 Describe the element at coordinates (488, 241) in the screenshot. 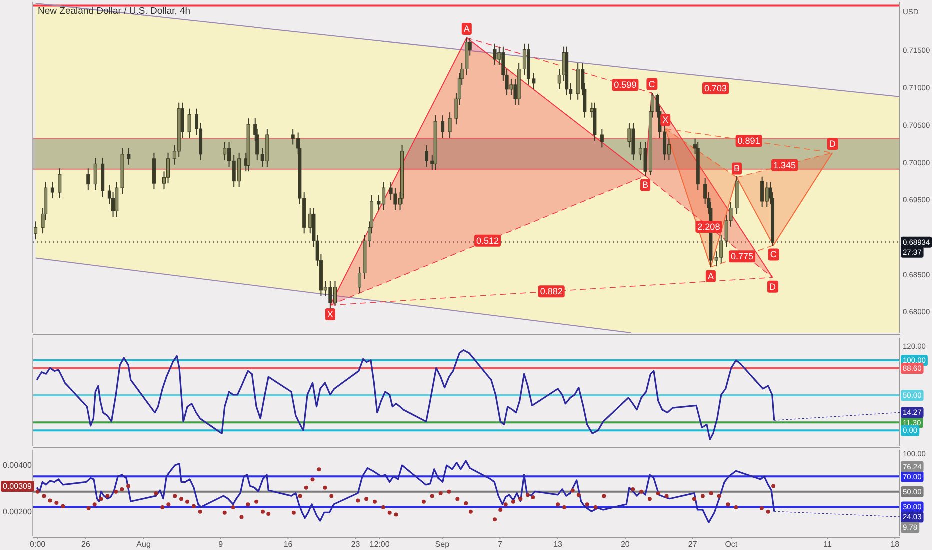

I see `annotation: 0.512` at that location.